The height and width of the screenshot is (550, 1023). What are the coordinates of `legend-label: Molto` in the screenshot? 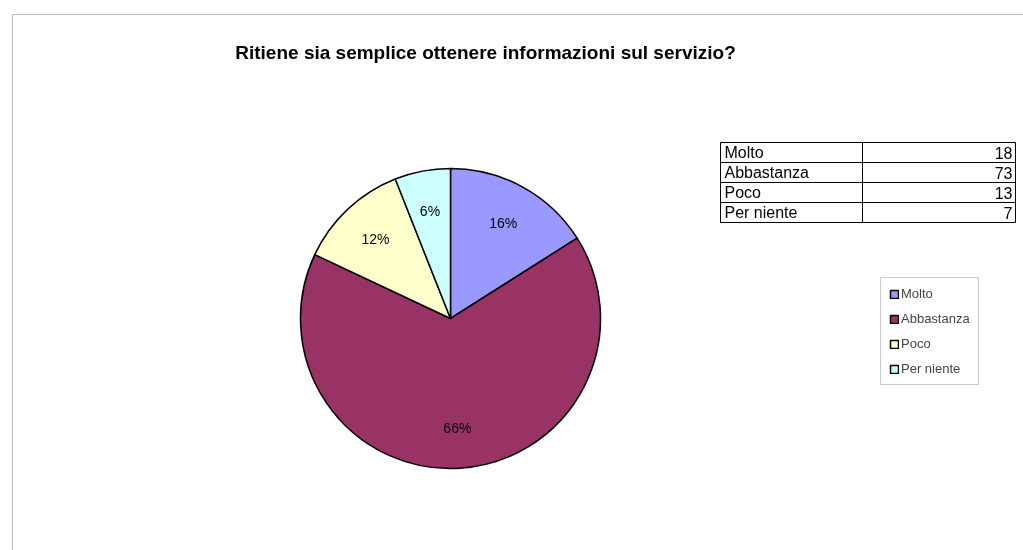 It's located at (917, 293).